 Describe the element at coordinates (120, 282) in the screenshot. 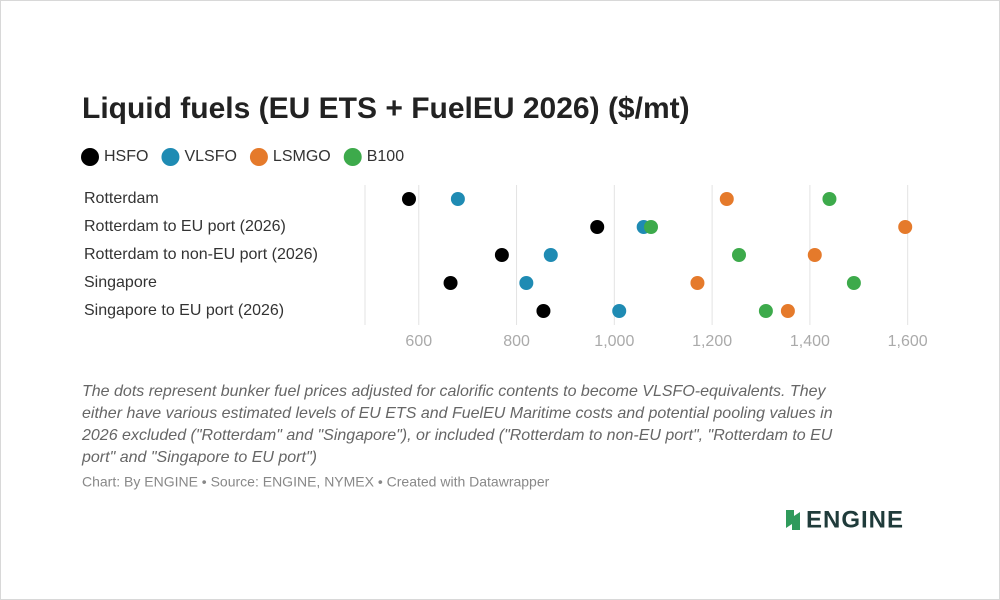

I see `category-label: Singapore` at that location.